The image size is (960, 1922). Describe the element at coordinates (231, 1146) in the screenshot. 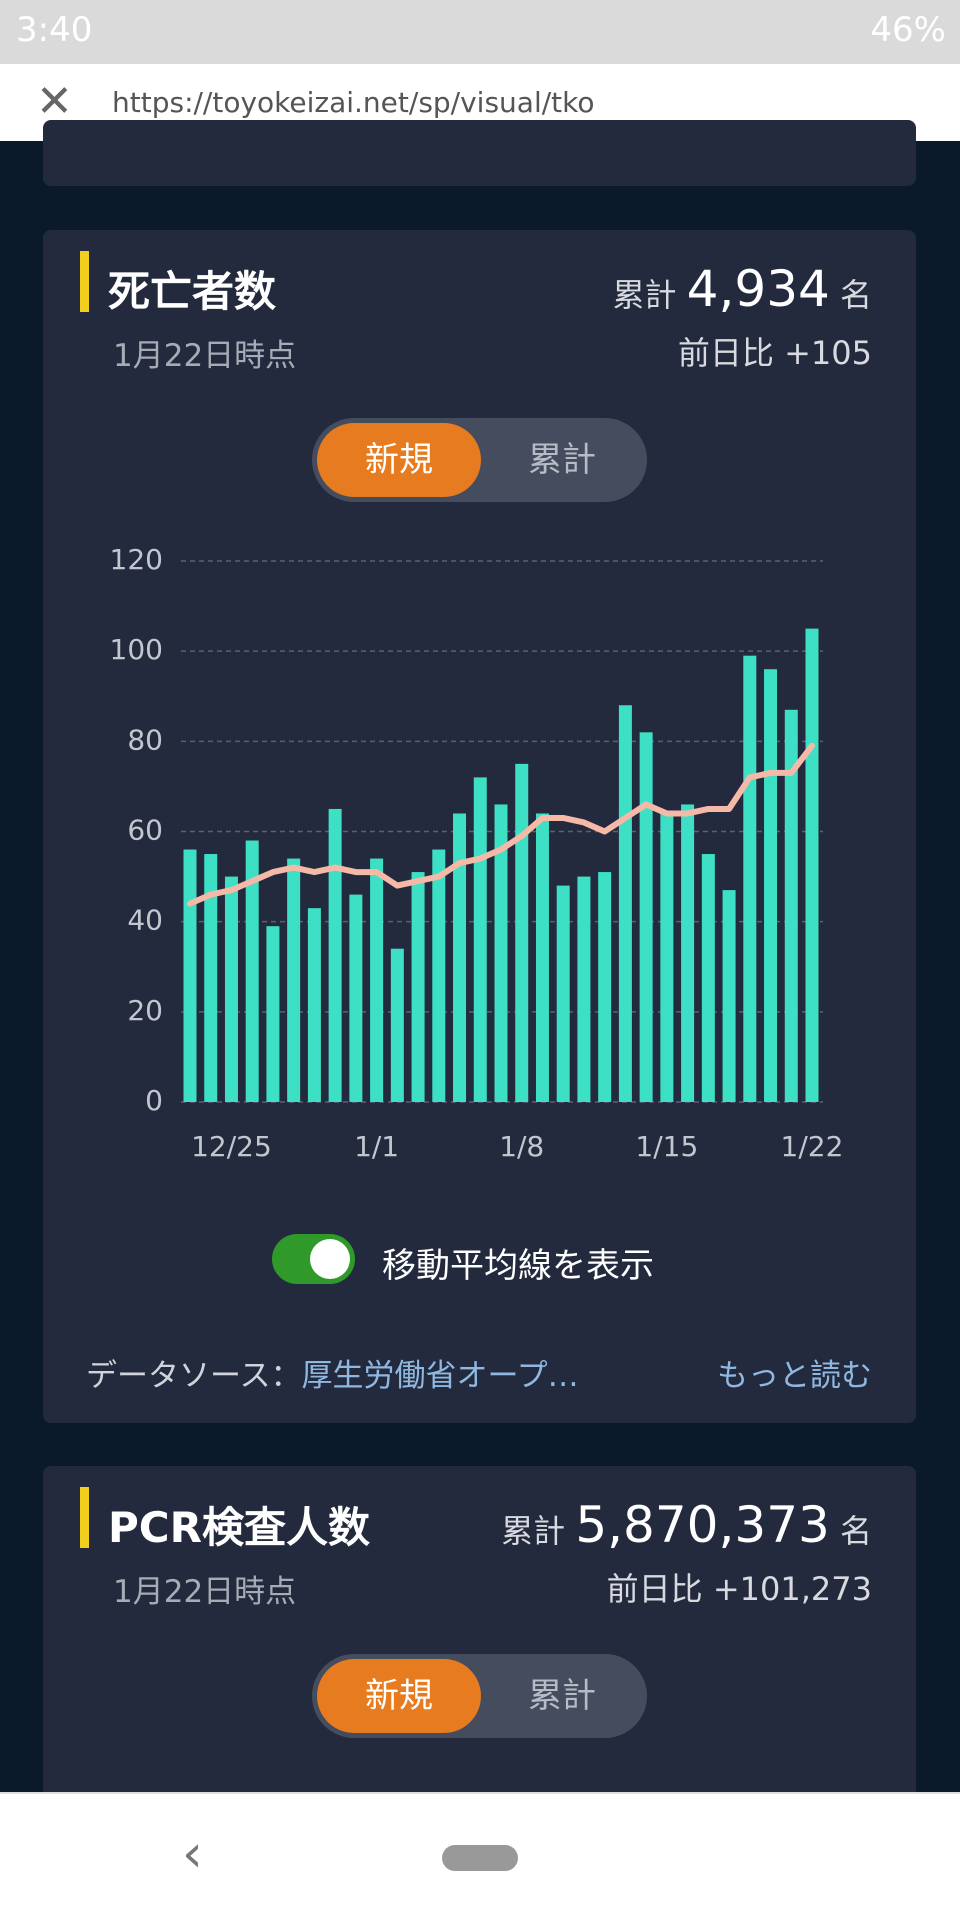

I see `x-tick-label: 12/25` at that location.